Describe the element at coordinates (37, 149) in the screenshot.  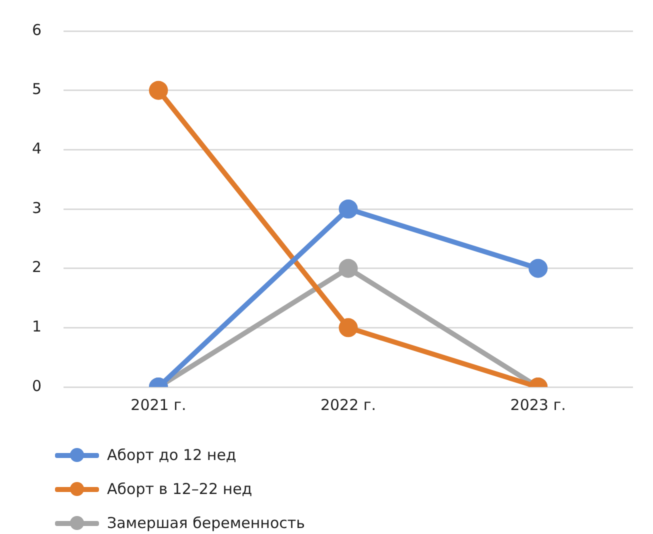
I see `y-tick-label: 4` at that location.